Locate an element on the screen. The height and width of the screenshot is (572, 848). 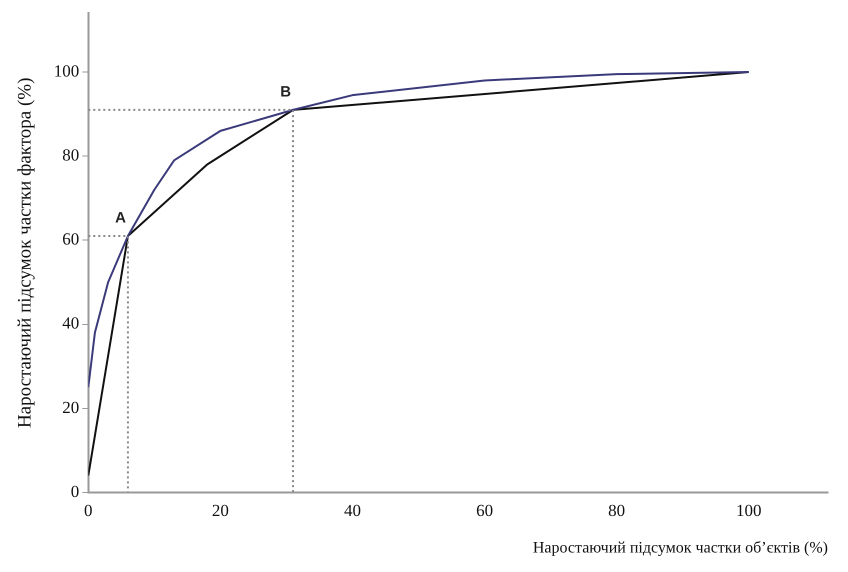
x-tick-label: 20 is located at coordinates (220, 510).